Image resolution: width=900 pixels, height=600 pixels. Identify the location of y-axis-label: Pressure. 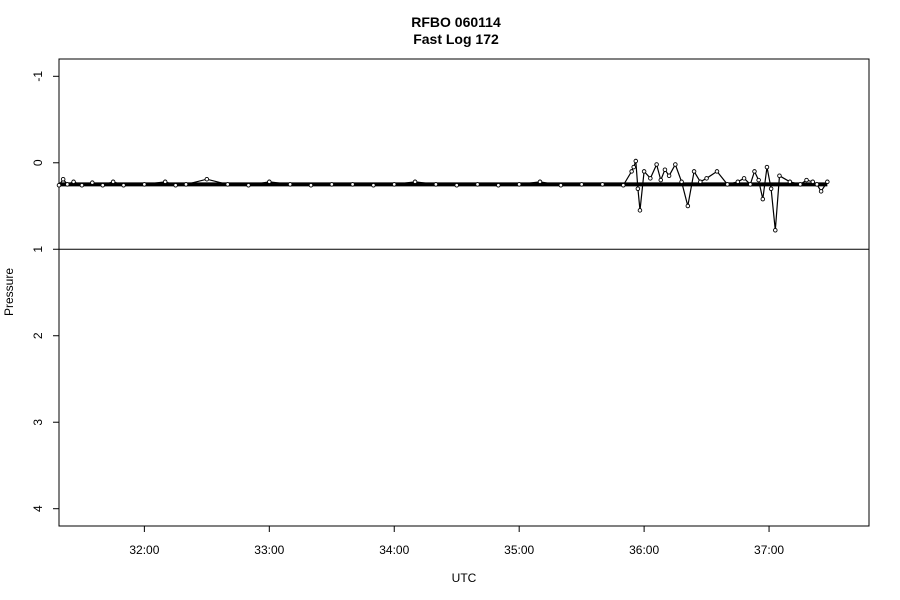
(9, 292).